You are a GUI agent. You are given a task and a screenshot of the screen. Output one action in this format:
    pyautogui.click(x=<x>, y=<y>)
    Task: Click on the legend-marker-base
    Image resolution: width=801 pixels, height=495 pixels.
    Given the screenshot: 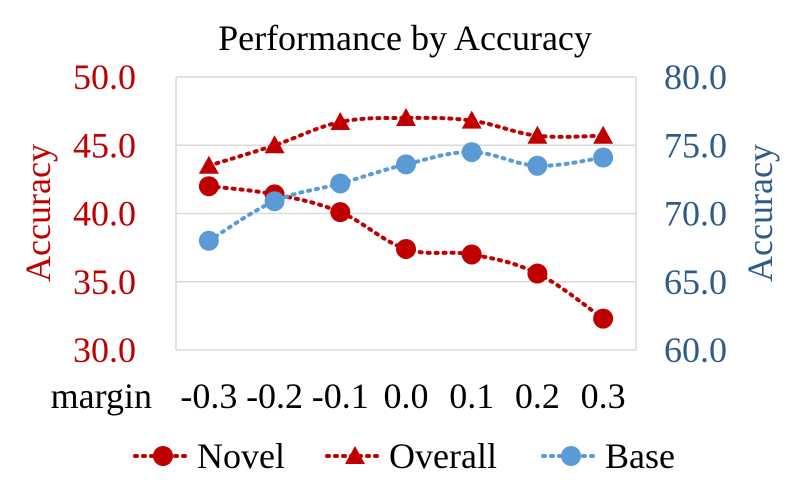 What is the action you would take?
    pyautogui.click(x=571, y=456)
    